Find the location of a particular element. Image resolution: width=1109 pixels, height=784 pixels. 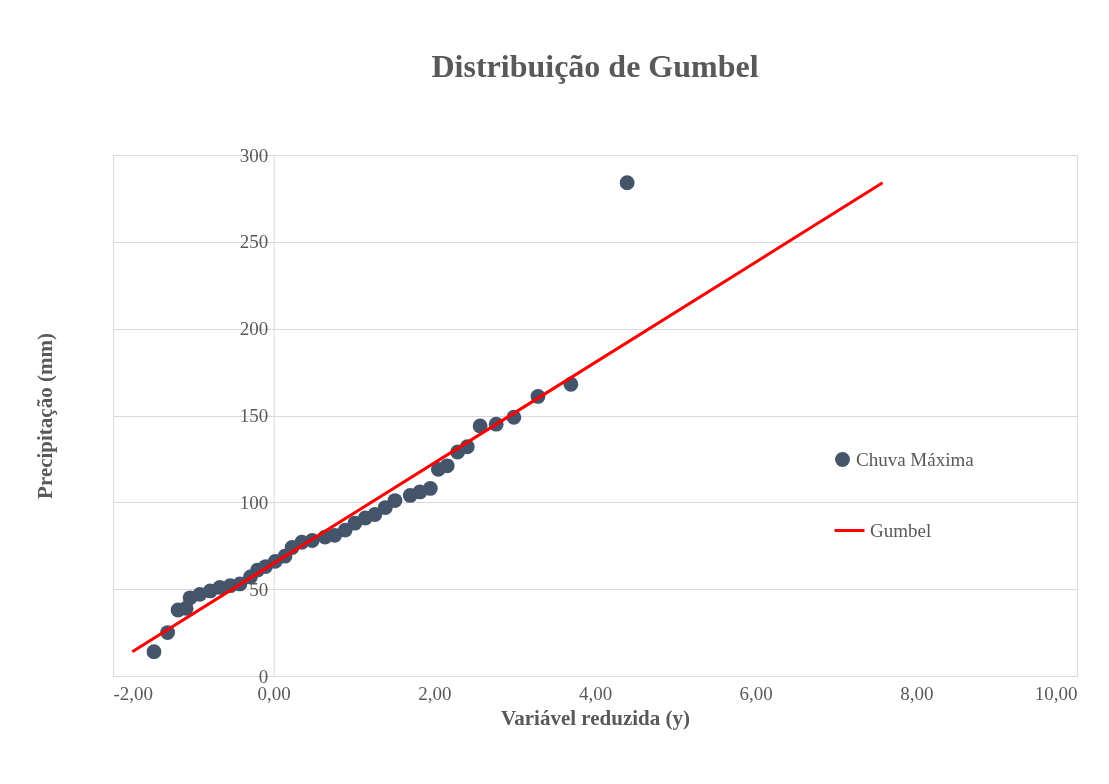

y-tick-label: 150 is located at coordinates (254, 415).